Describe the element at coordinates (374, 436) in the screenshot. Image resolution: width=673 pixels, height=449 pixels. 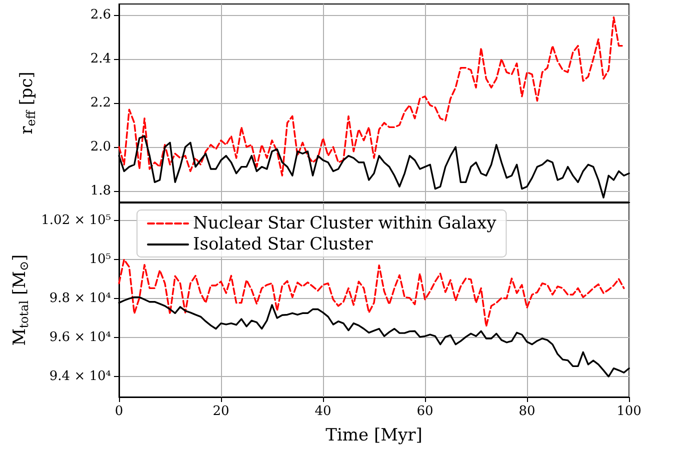
I see `x-axis-title: Time [Myr]` at that location.